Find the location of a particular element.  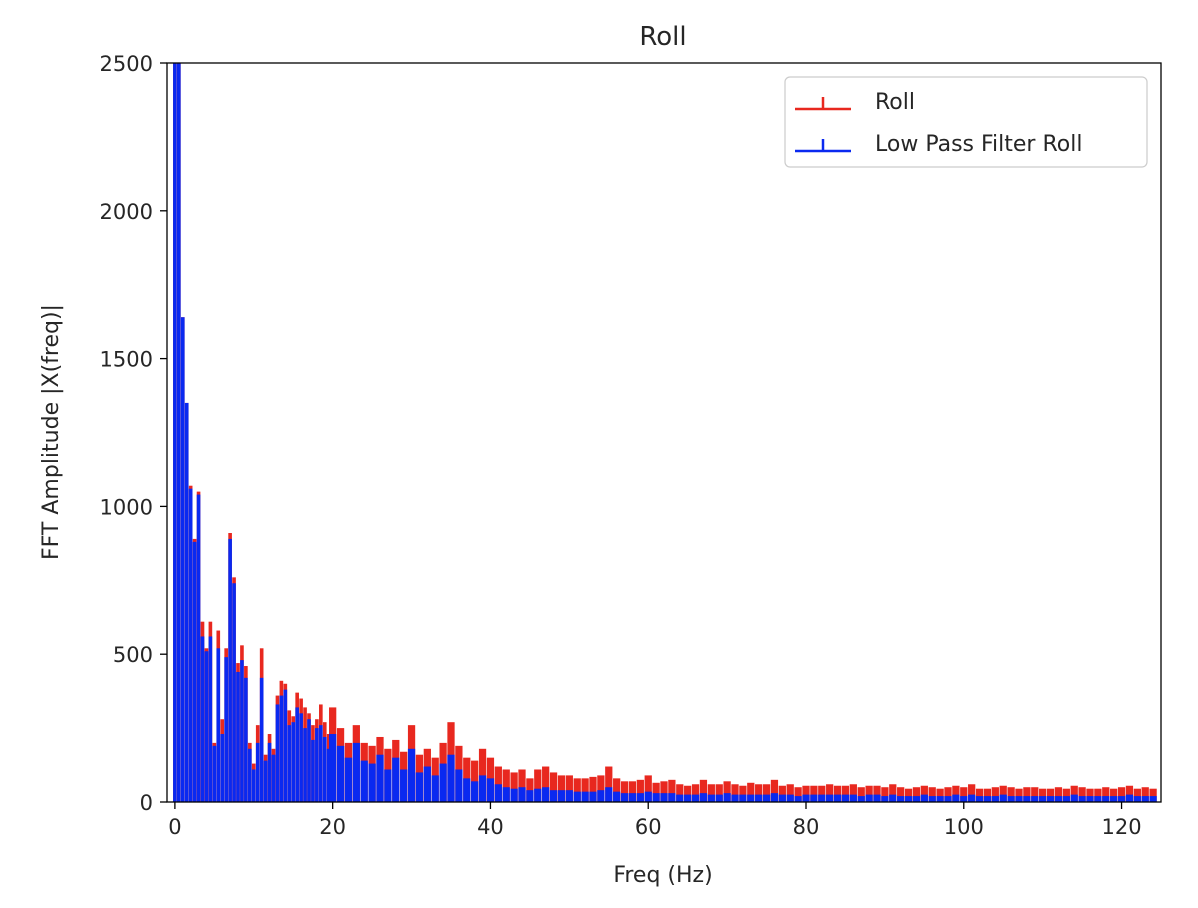

y-tick-label: 0 is located at coordinates (146, 803).